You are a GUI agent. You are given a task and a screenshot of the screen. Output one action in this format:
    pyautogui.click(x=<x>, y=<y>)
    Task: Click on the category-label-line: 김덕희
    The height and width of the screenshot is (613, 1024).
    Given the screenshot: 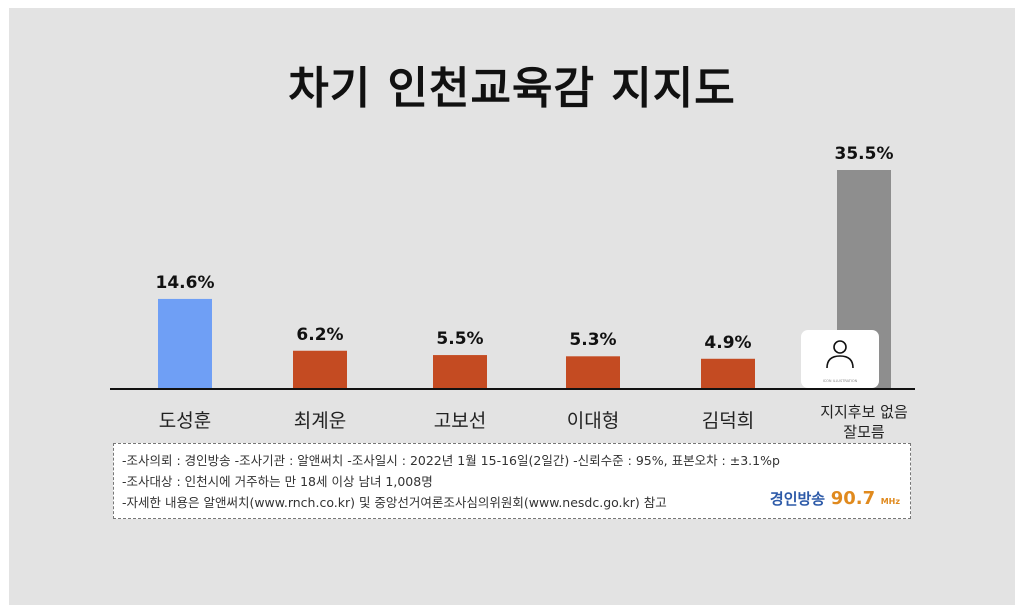 What is the action you would take?
    pyautogui.click(x=728, y=421)
    